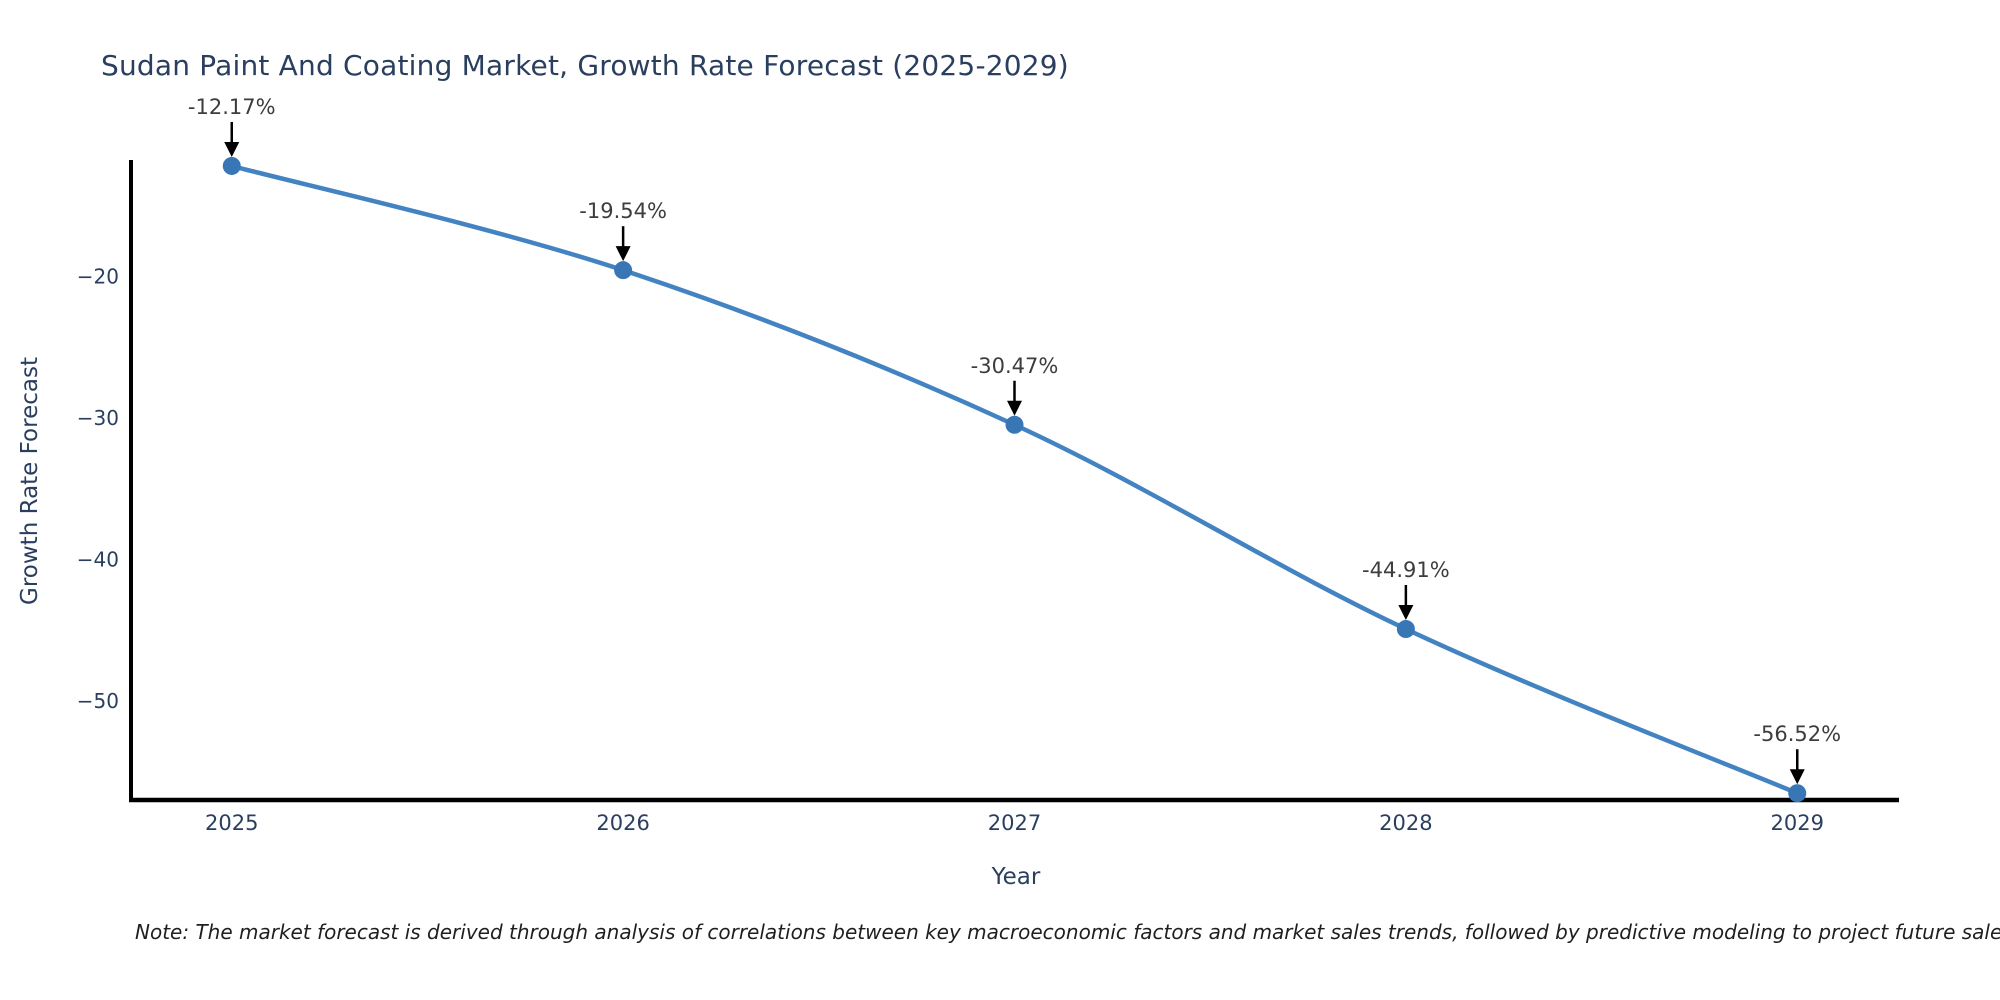 The image size is (2000, 1000). What do you see at coordinates (1014, 823) in the screenshot?
I see `x-tick-label: 2027` at bounding box center [1014, 823].